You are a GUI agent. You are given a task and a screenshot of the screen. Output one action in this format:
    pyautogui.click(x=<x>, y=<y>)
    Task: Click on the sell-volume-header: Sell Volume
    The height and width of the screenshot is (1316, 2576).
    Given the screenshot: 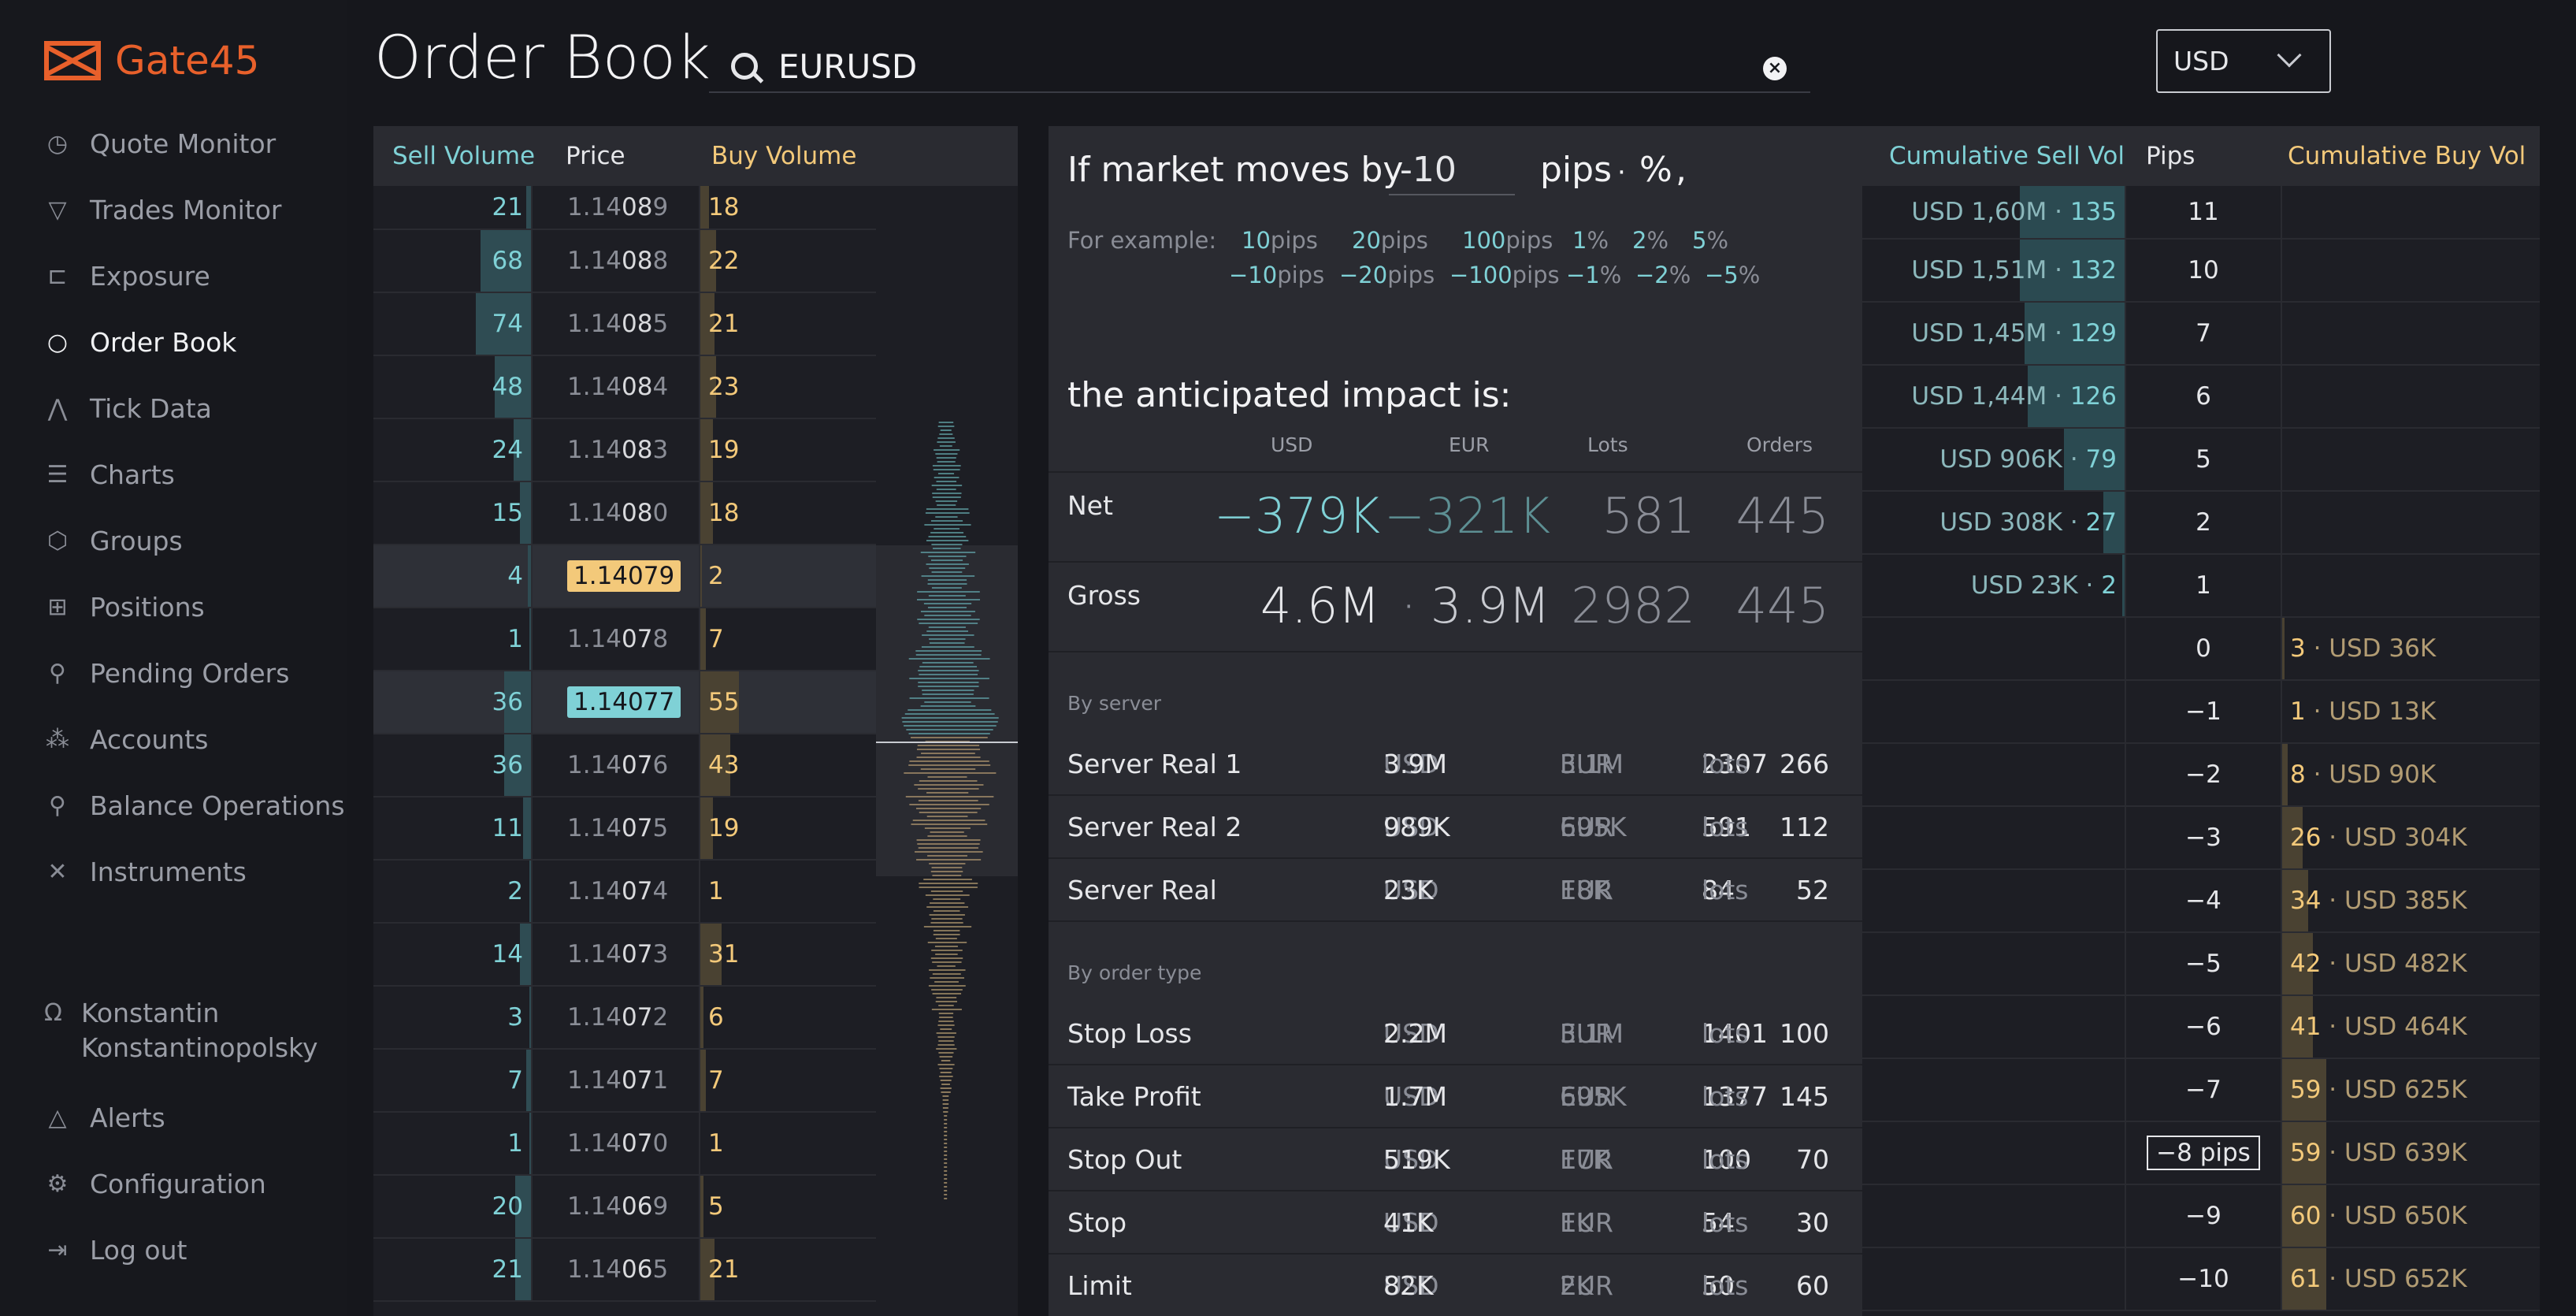 What is the action you would take?
    pyautogui.click(x=464, y=156)
    